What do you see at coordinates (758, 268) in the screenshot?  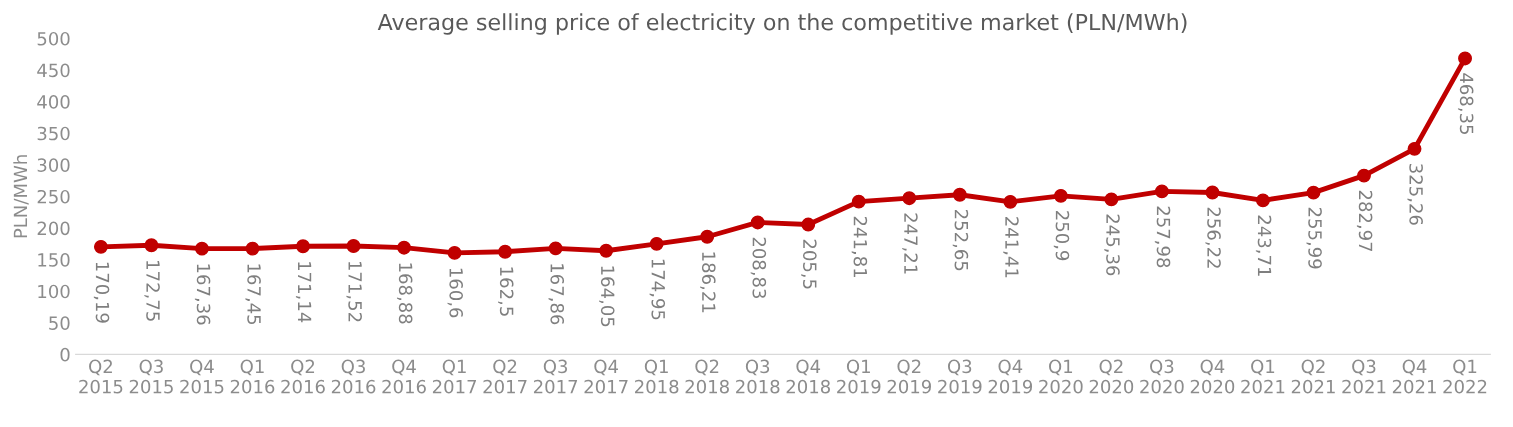 I see `data-label: 208,83` at bounding box center [758, 268].